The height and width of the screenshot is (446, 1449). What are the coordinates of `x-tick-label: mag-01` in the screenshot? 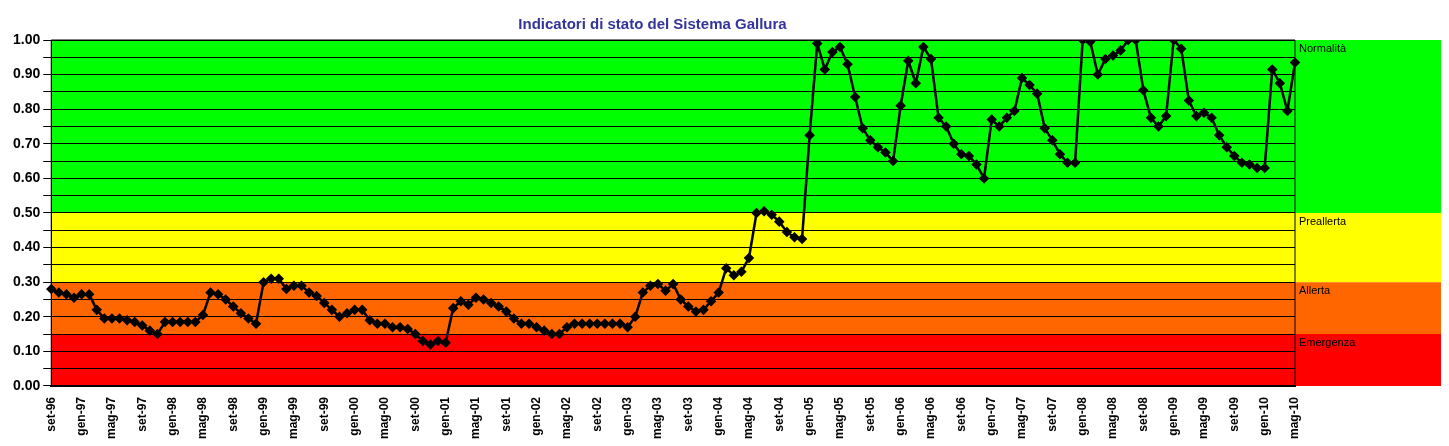 It's located at (475, 418).